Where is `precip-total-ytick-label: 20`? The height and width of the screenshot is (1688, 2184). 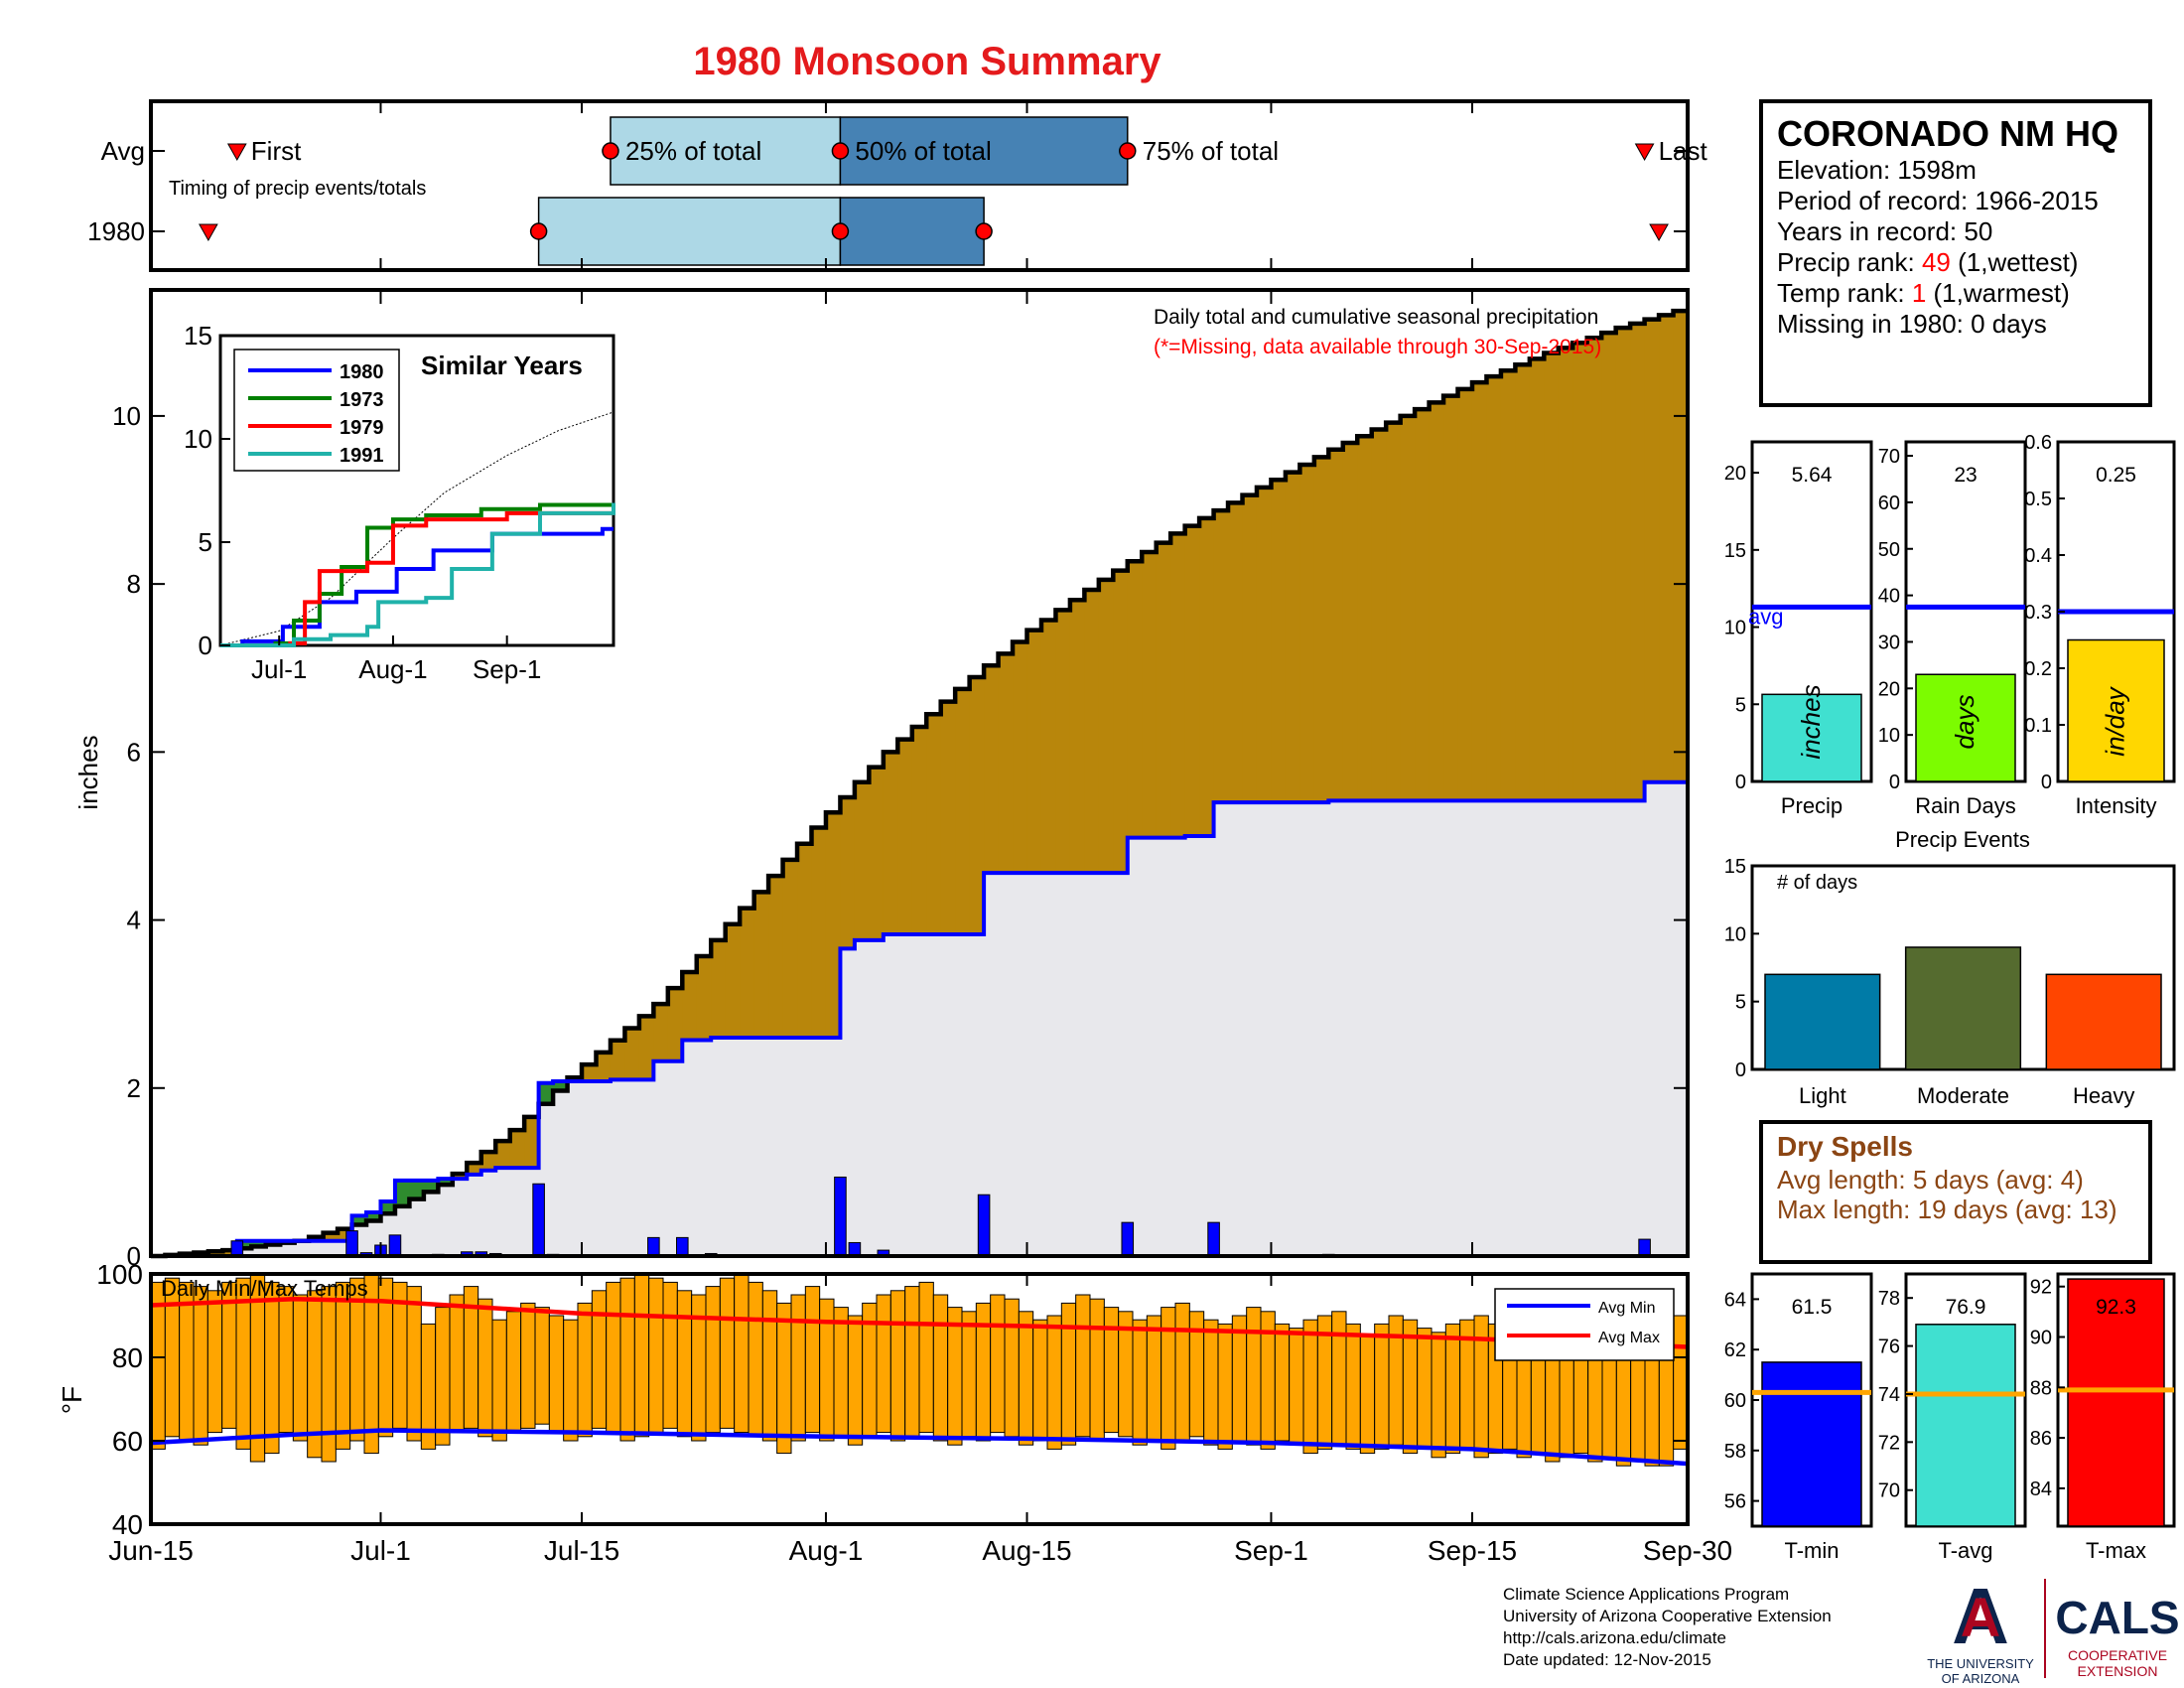 precip-total-ytick-label: 20 is located at coordinates (1735, 474).